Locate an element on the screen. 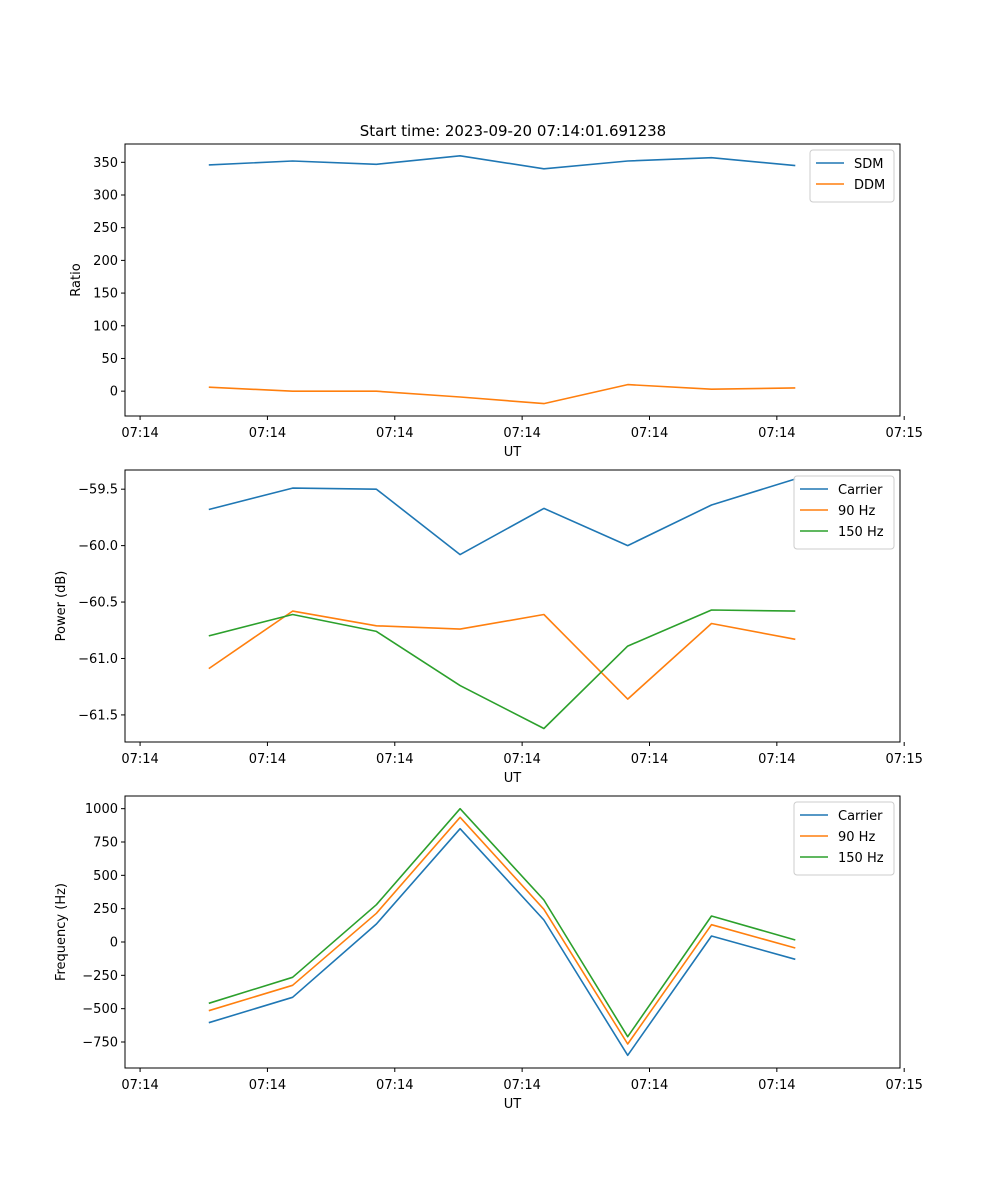  figure-title: Start time: 2023-09-20 07:14:01.691238 is located at coordinates (513, 131).